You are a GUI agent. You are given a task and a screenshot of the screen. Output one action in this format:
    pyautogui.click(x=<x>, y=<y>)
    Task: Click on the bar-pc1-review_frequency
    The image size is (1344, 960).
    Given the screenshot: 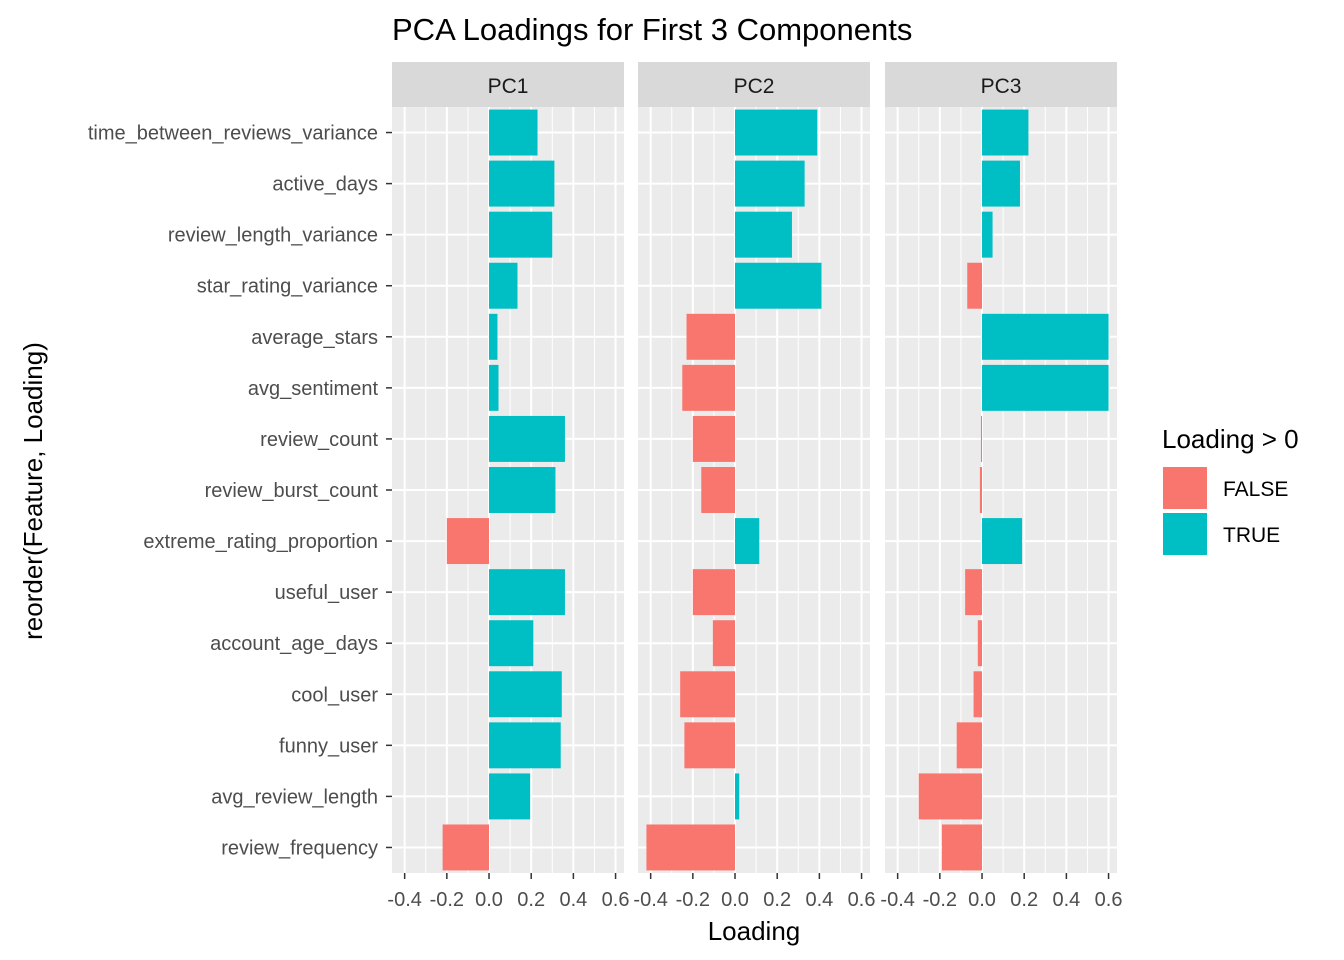 What is the action you would take?
    pyautogui.click(x=466, y=847)
    